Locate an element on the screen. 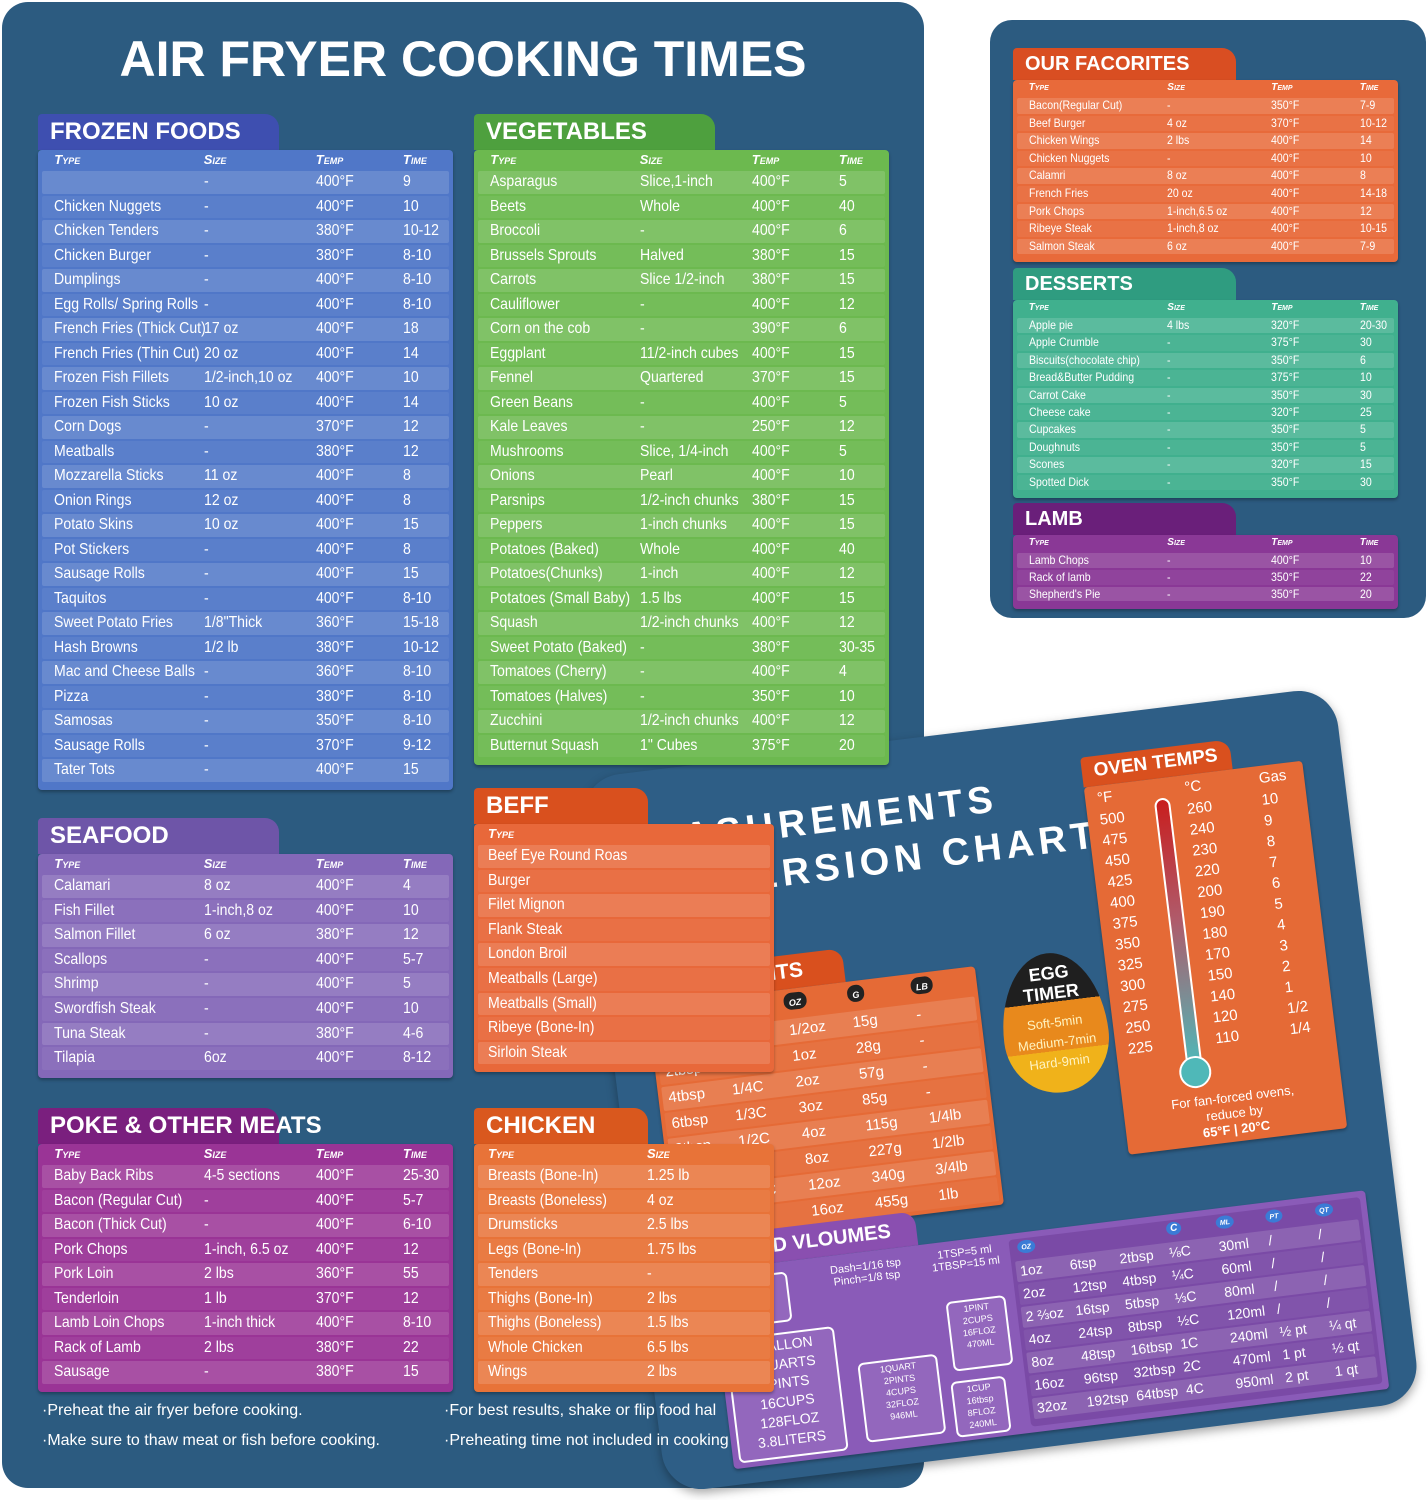  table-cell: 11 oz is located at coordinates (220, 475).